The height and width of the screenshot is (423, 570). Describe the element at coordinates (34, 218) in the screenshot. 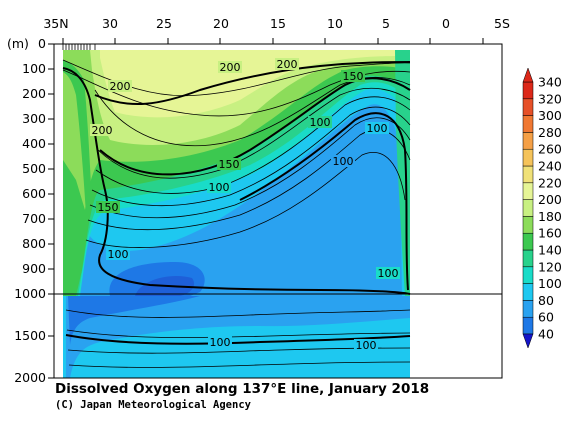

I see `y-tick-label: 700` at that location.